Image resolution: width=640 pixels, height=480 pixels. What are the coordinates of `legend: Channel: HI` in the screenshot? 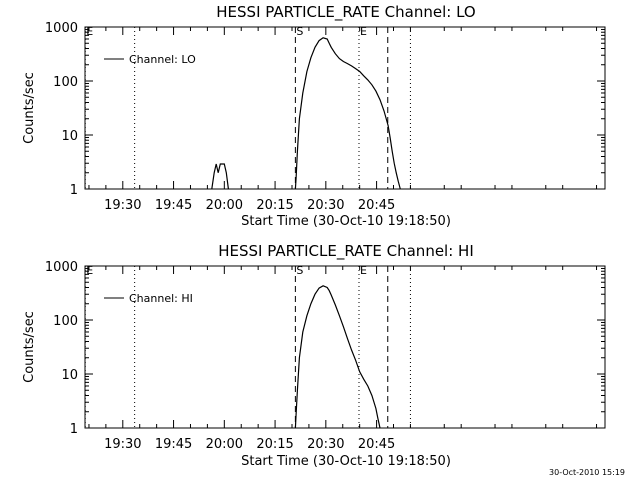 It's located at (148, 298).